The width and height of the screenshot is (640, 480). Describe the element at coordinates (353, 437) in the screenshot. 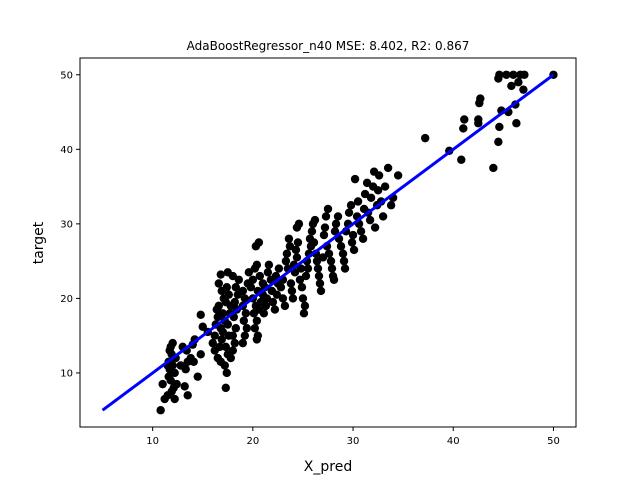

I see `x-axis: 10 20 30 40 50` at that location.